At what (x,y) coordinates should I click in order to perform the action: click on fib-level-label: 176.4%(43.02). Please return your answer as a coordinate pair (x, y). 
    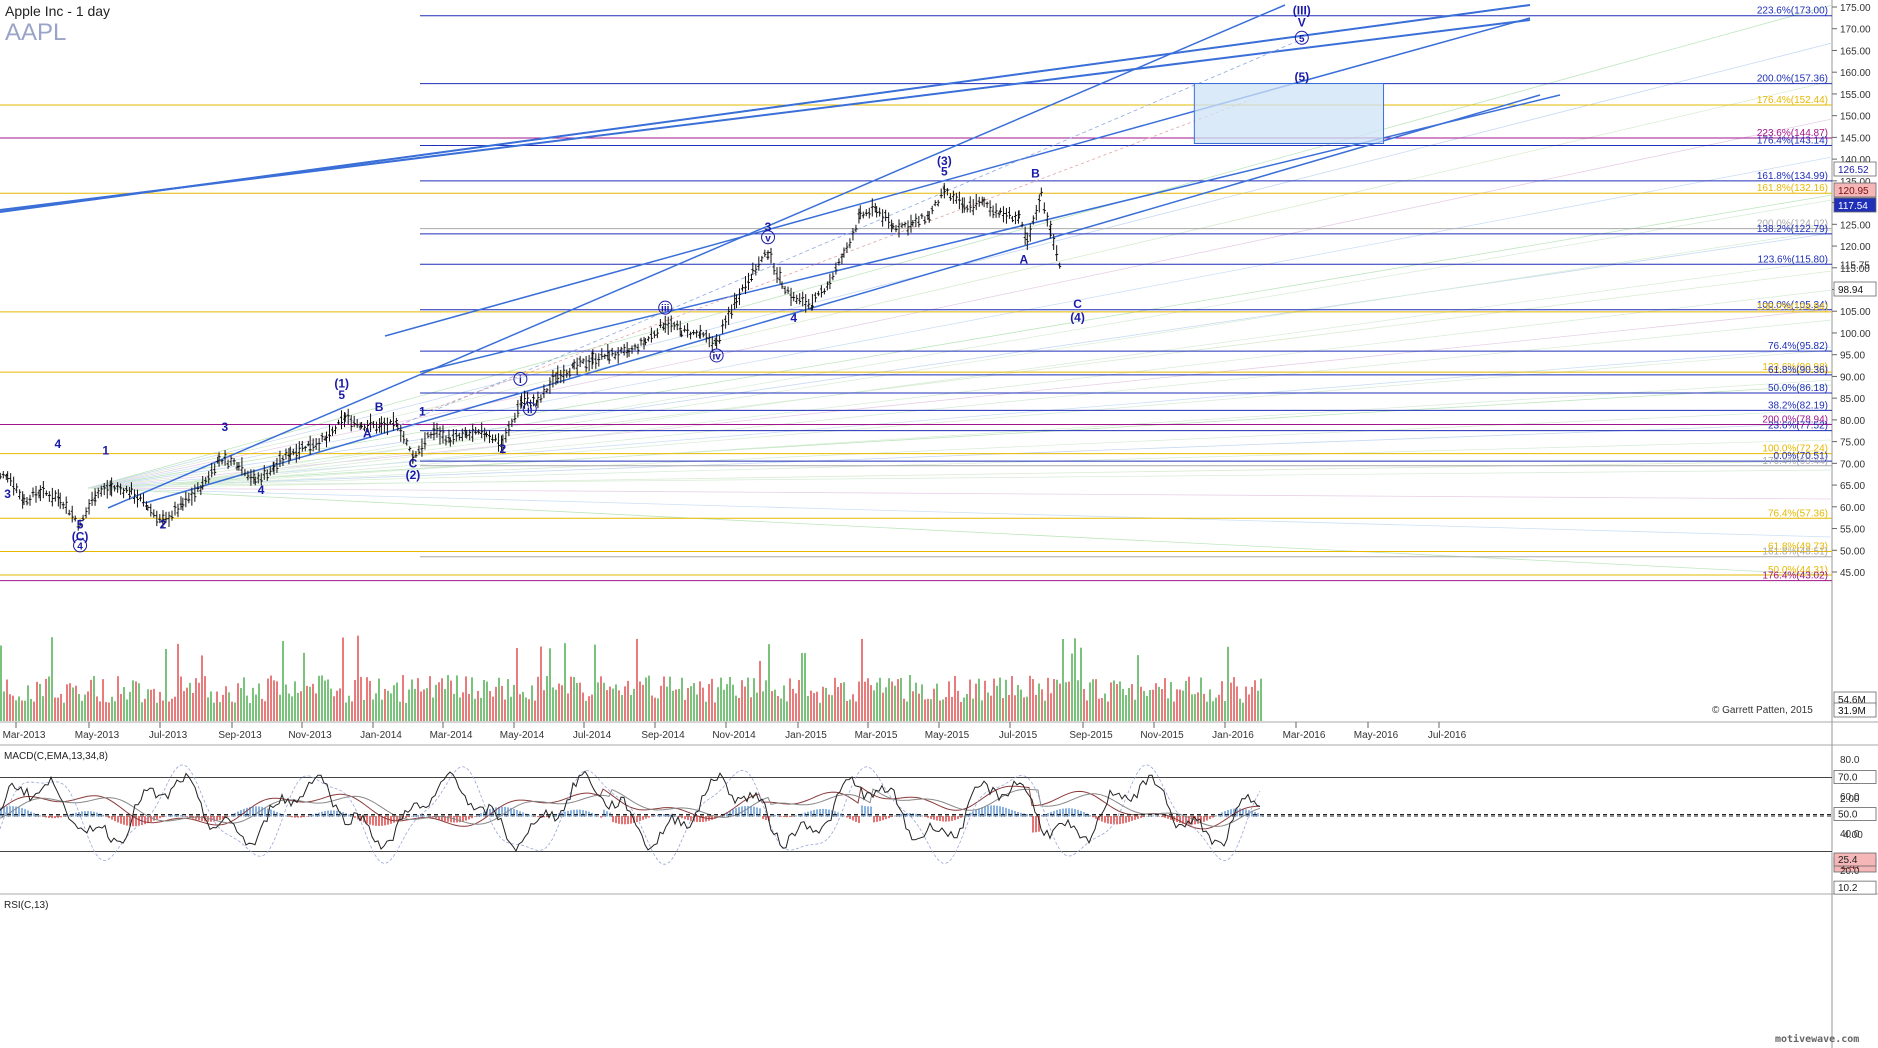
    Looking at the image, I should click on (1795, 576).